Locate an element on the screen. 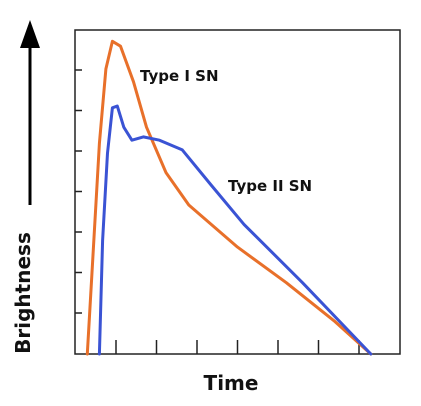  series-label-type-ii: Type II SN is located at coordinates (270, 186).